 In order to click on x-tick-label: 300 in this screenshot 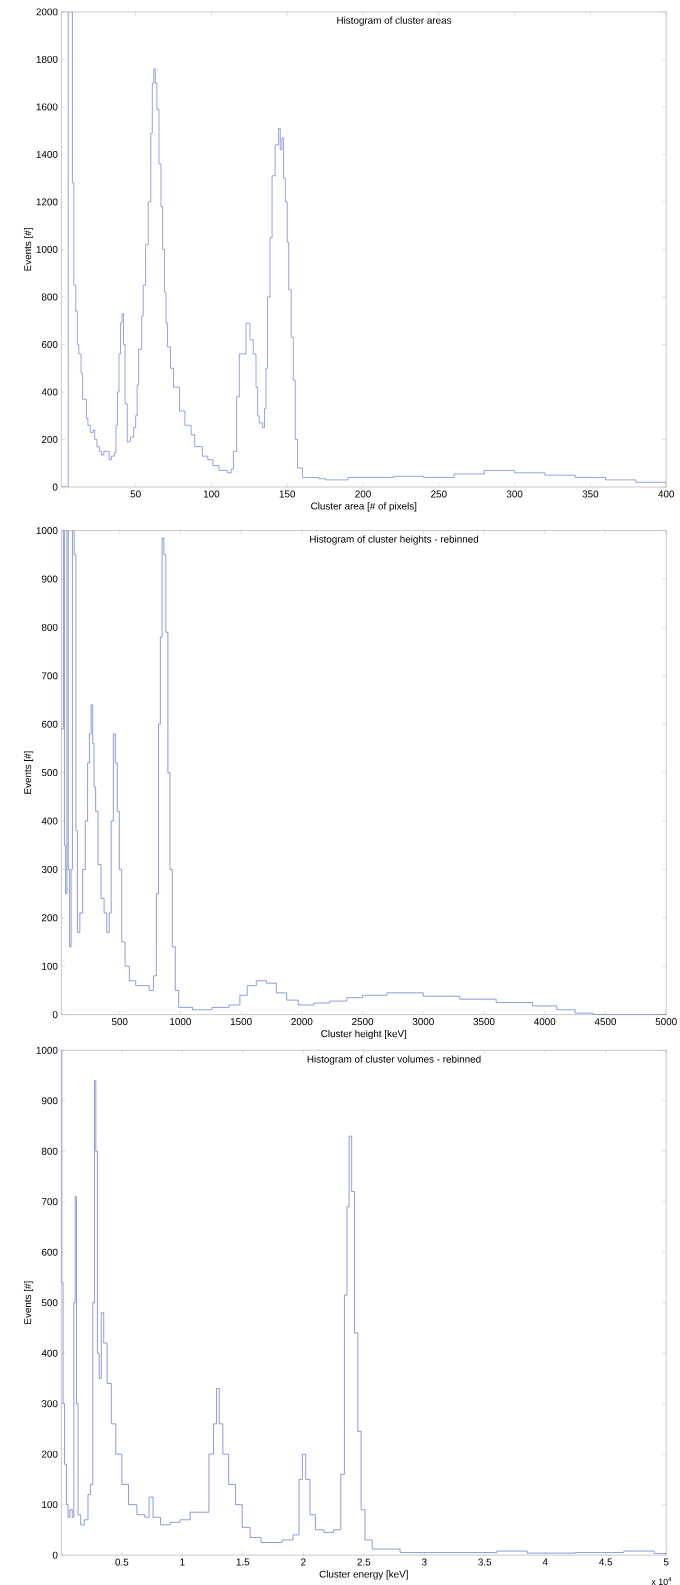, I will do `click(514, 494)`.